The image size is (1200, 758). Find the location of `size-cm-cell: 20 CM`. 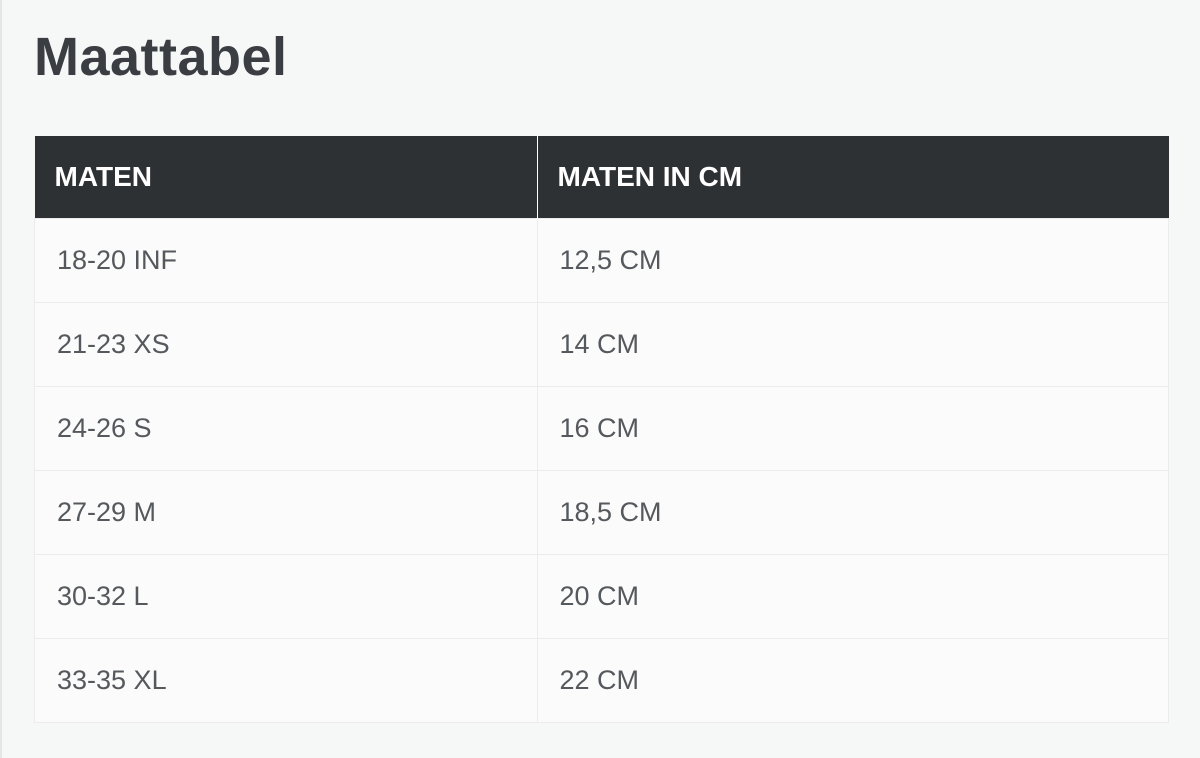

size-cm-cell: 20 CM is located at coordinates (852, 596).